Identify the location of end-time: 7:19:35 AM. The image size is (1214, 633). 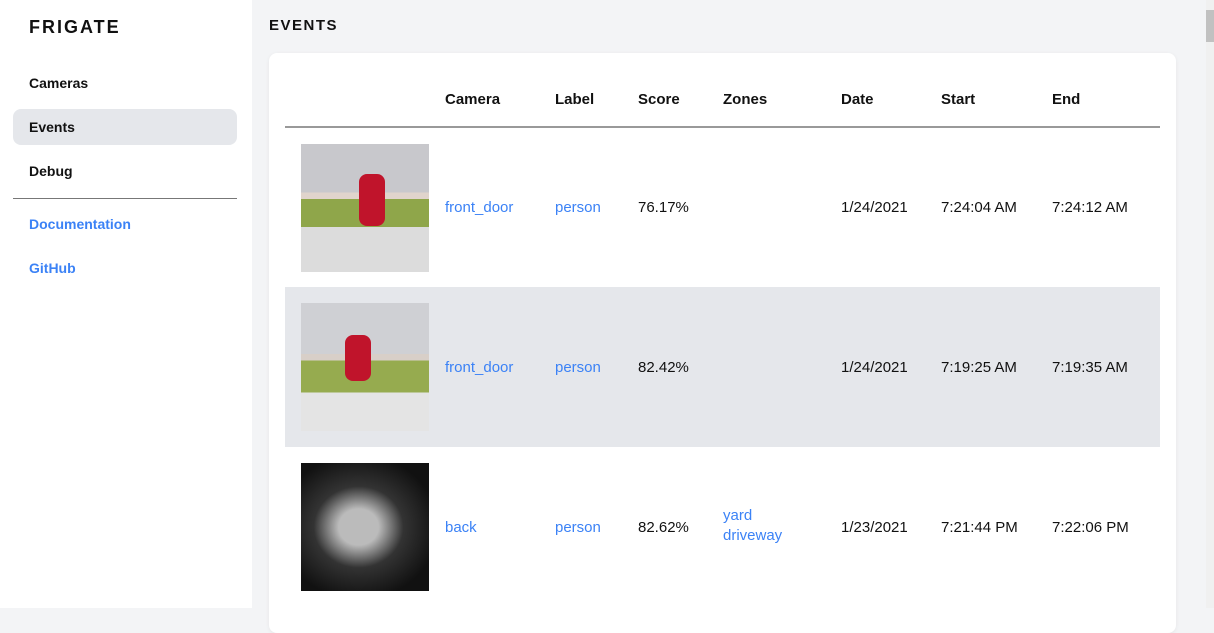
(1106, 367).